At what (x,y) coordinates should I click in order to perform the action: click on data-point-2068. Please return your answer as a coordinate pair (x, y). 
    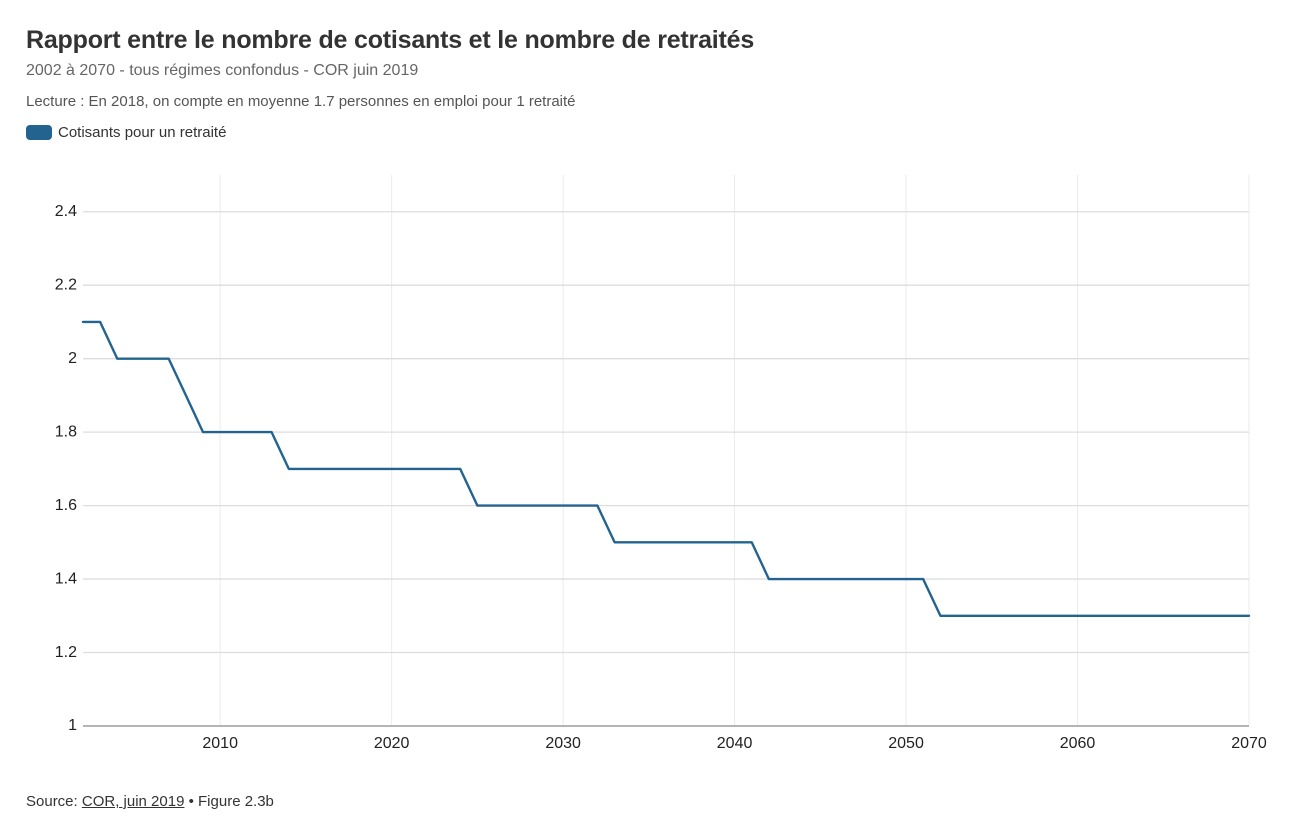
    Looking at the image, I should click on (1215, 616).